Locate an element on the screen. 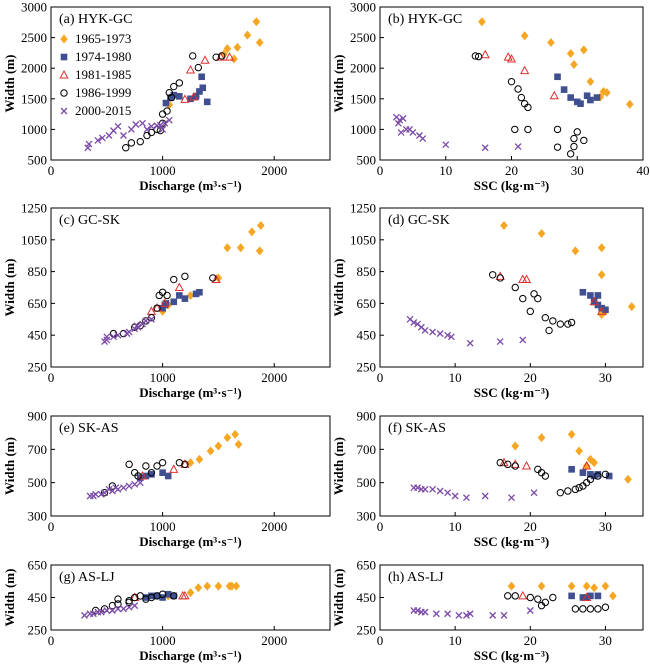 The height and width of the screenshot is (668, 650). y-tick-label: 700 is located at coordinates (38, 449).